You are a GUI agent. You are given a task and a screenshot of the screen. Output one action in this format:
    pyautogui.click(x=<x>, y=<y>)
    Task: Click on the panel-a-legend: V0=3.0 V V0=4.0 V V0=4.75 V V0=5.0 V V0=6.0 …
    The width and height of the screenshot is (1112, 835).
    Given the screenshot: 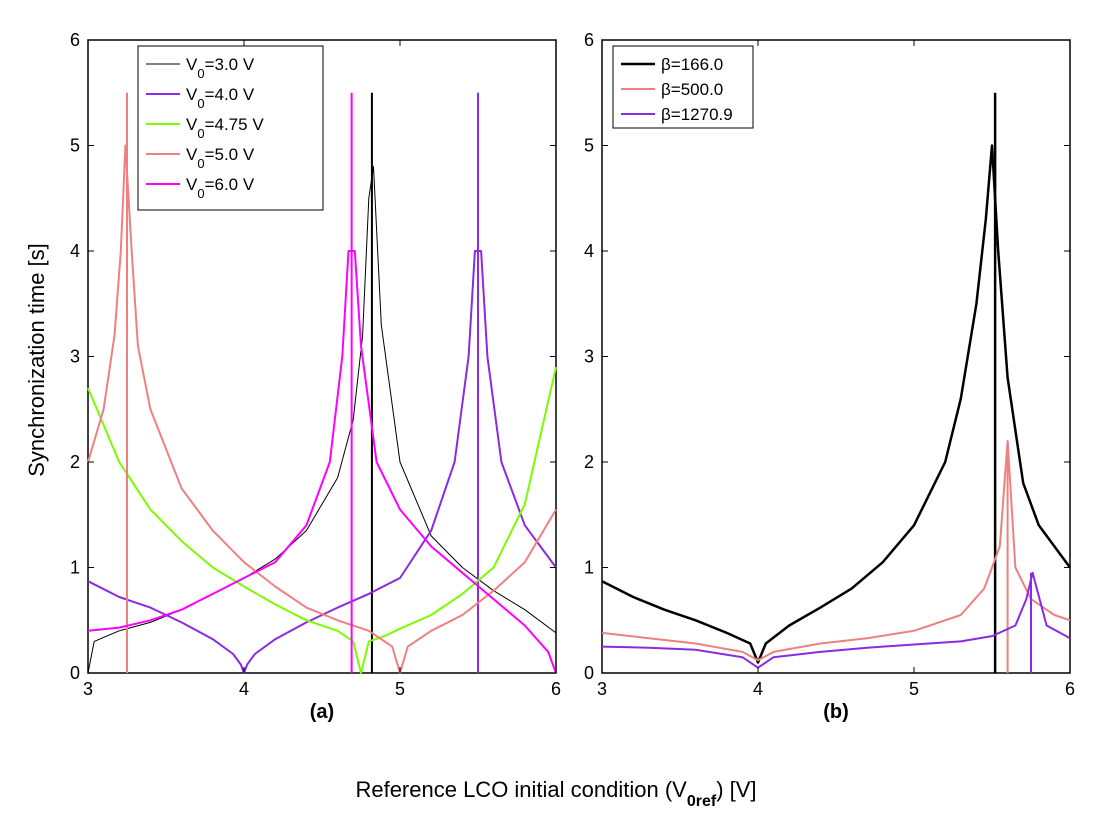 What is the action you would take?
    pyautogui.click(x=230, y=128)
    